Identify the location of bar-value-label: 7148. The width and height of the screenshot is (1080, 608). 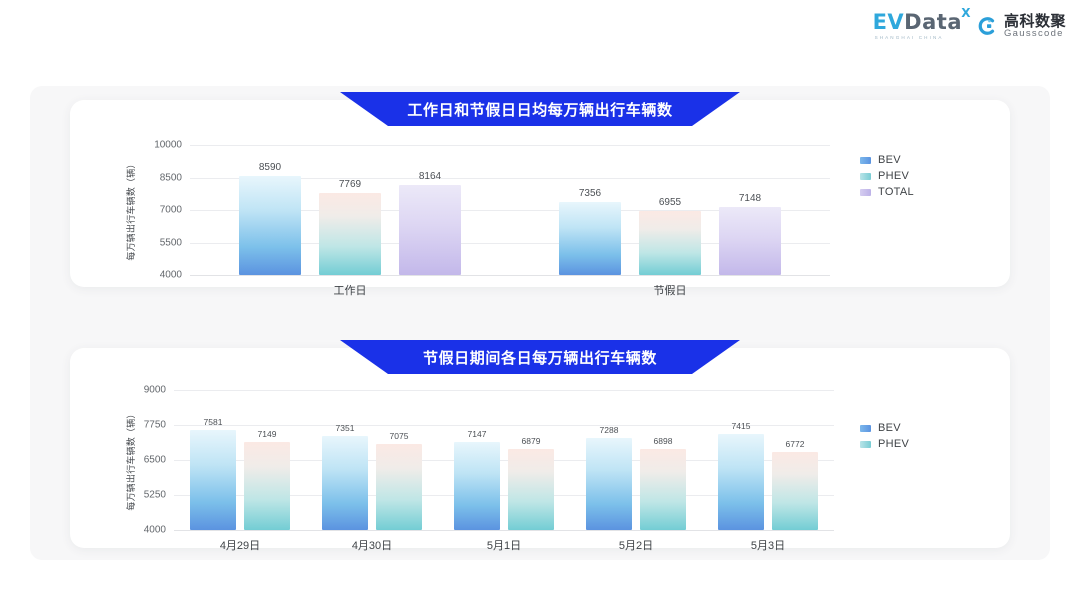
(750, 198).